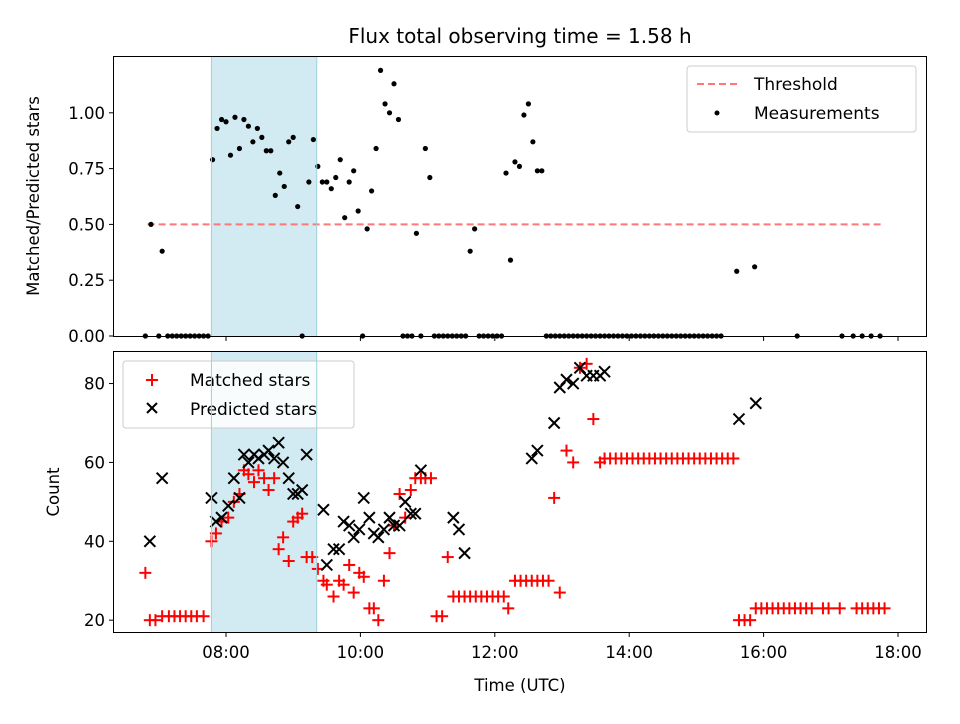 The width and height of the screenshot is (960, 724). Describe the element at coordinates (94, 541) in the screenshot. I see `y-tick-label: 40` at that location.